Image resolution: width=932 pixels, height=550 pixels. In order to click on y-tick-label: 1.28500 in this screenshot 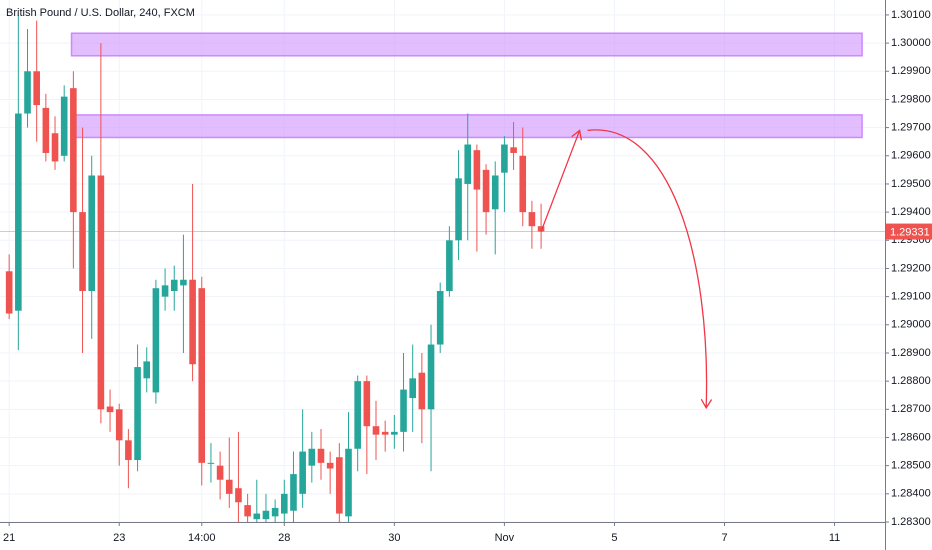, I will do `click(911, 466)`.